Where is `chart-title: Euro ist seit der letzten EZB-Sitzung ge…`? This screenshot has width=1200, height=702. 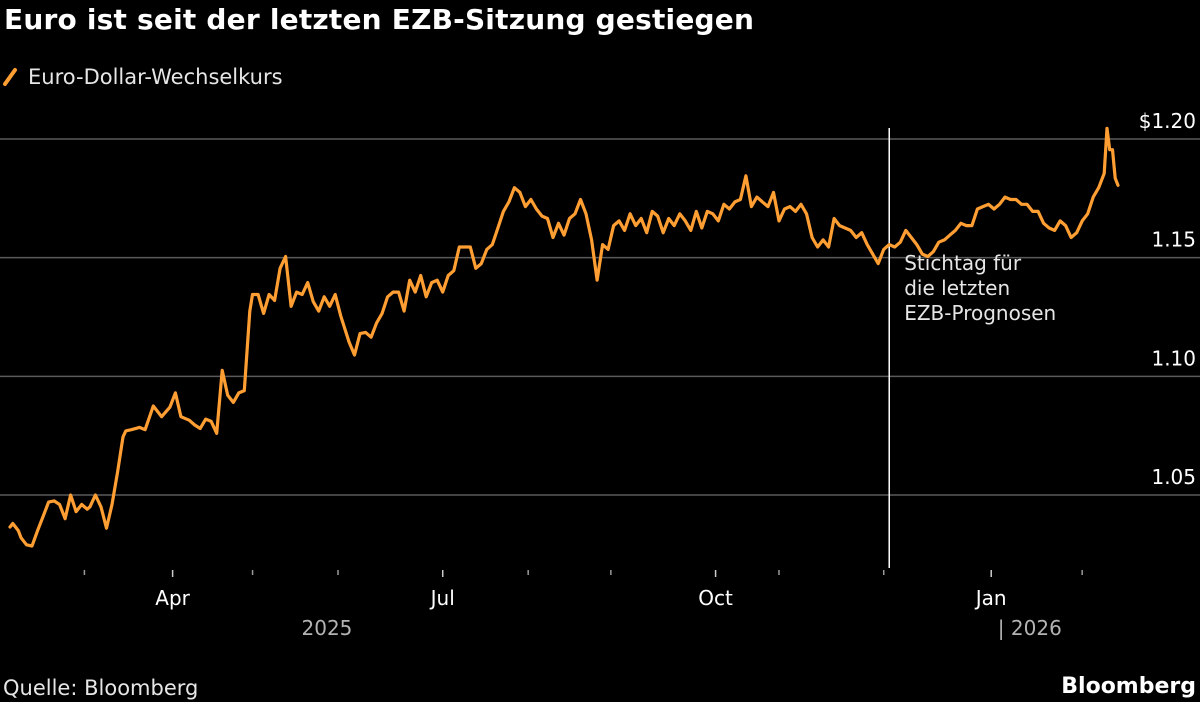 chart-title: Euro ist seit der letzten EZB-Sitzung ge… is located at coordinates (379, 19).